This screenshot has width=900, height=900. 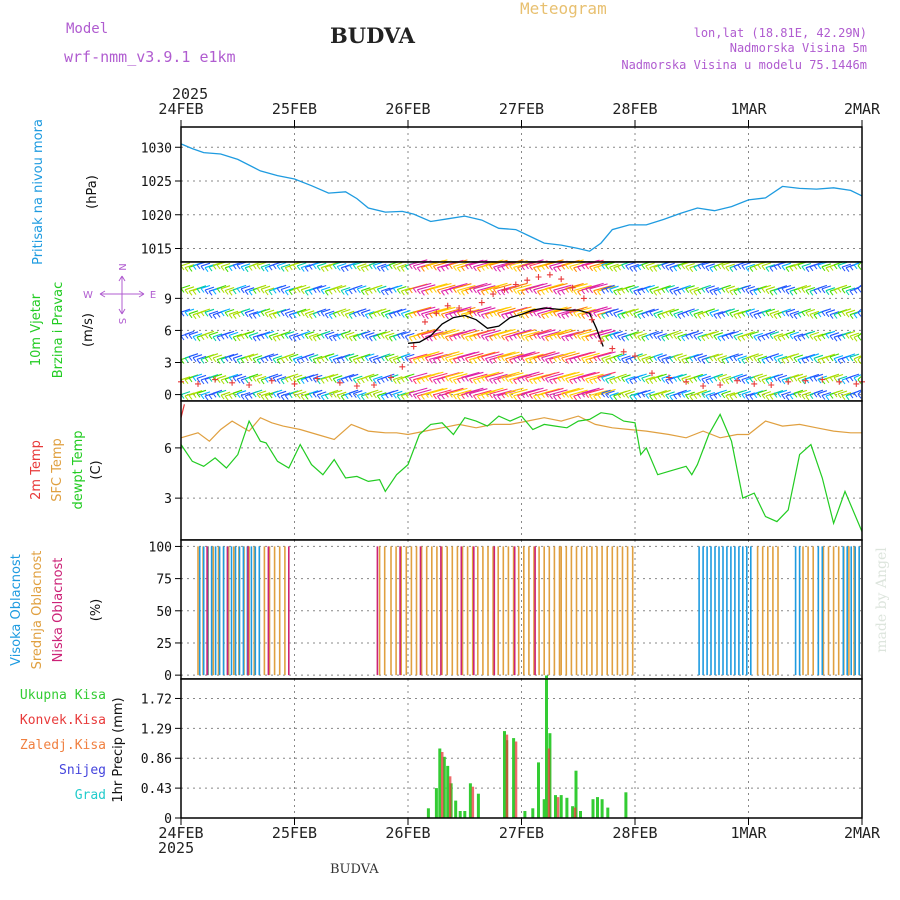 I want to click on cloud-plot-bg, so click(x=521, y=609).